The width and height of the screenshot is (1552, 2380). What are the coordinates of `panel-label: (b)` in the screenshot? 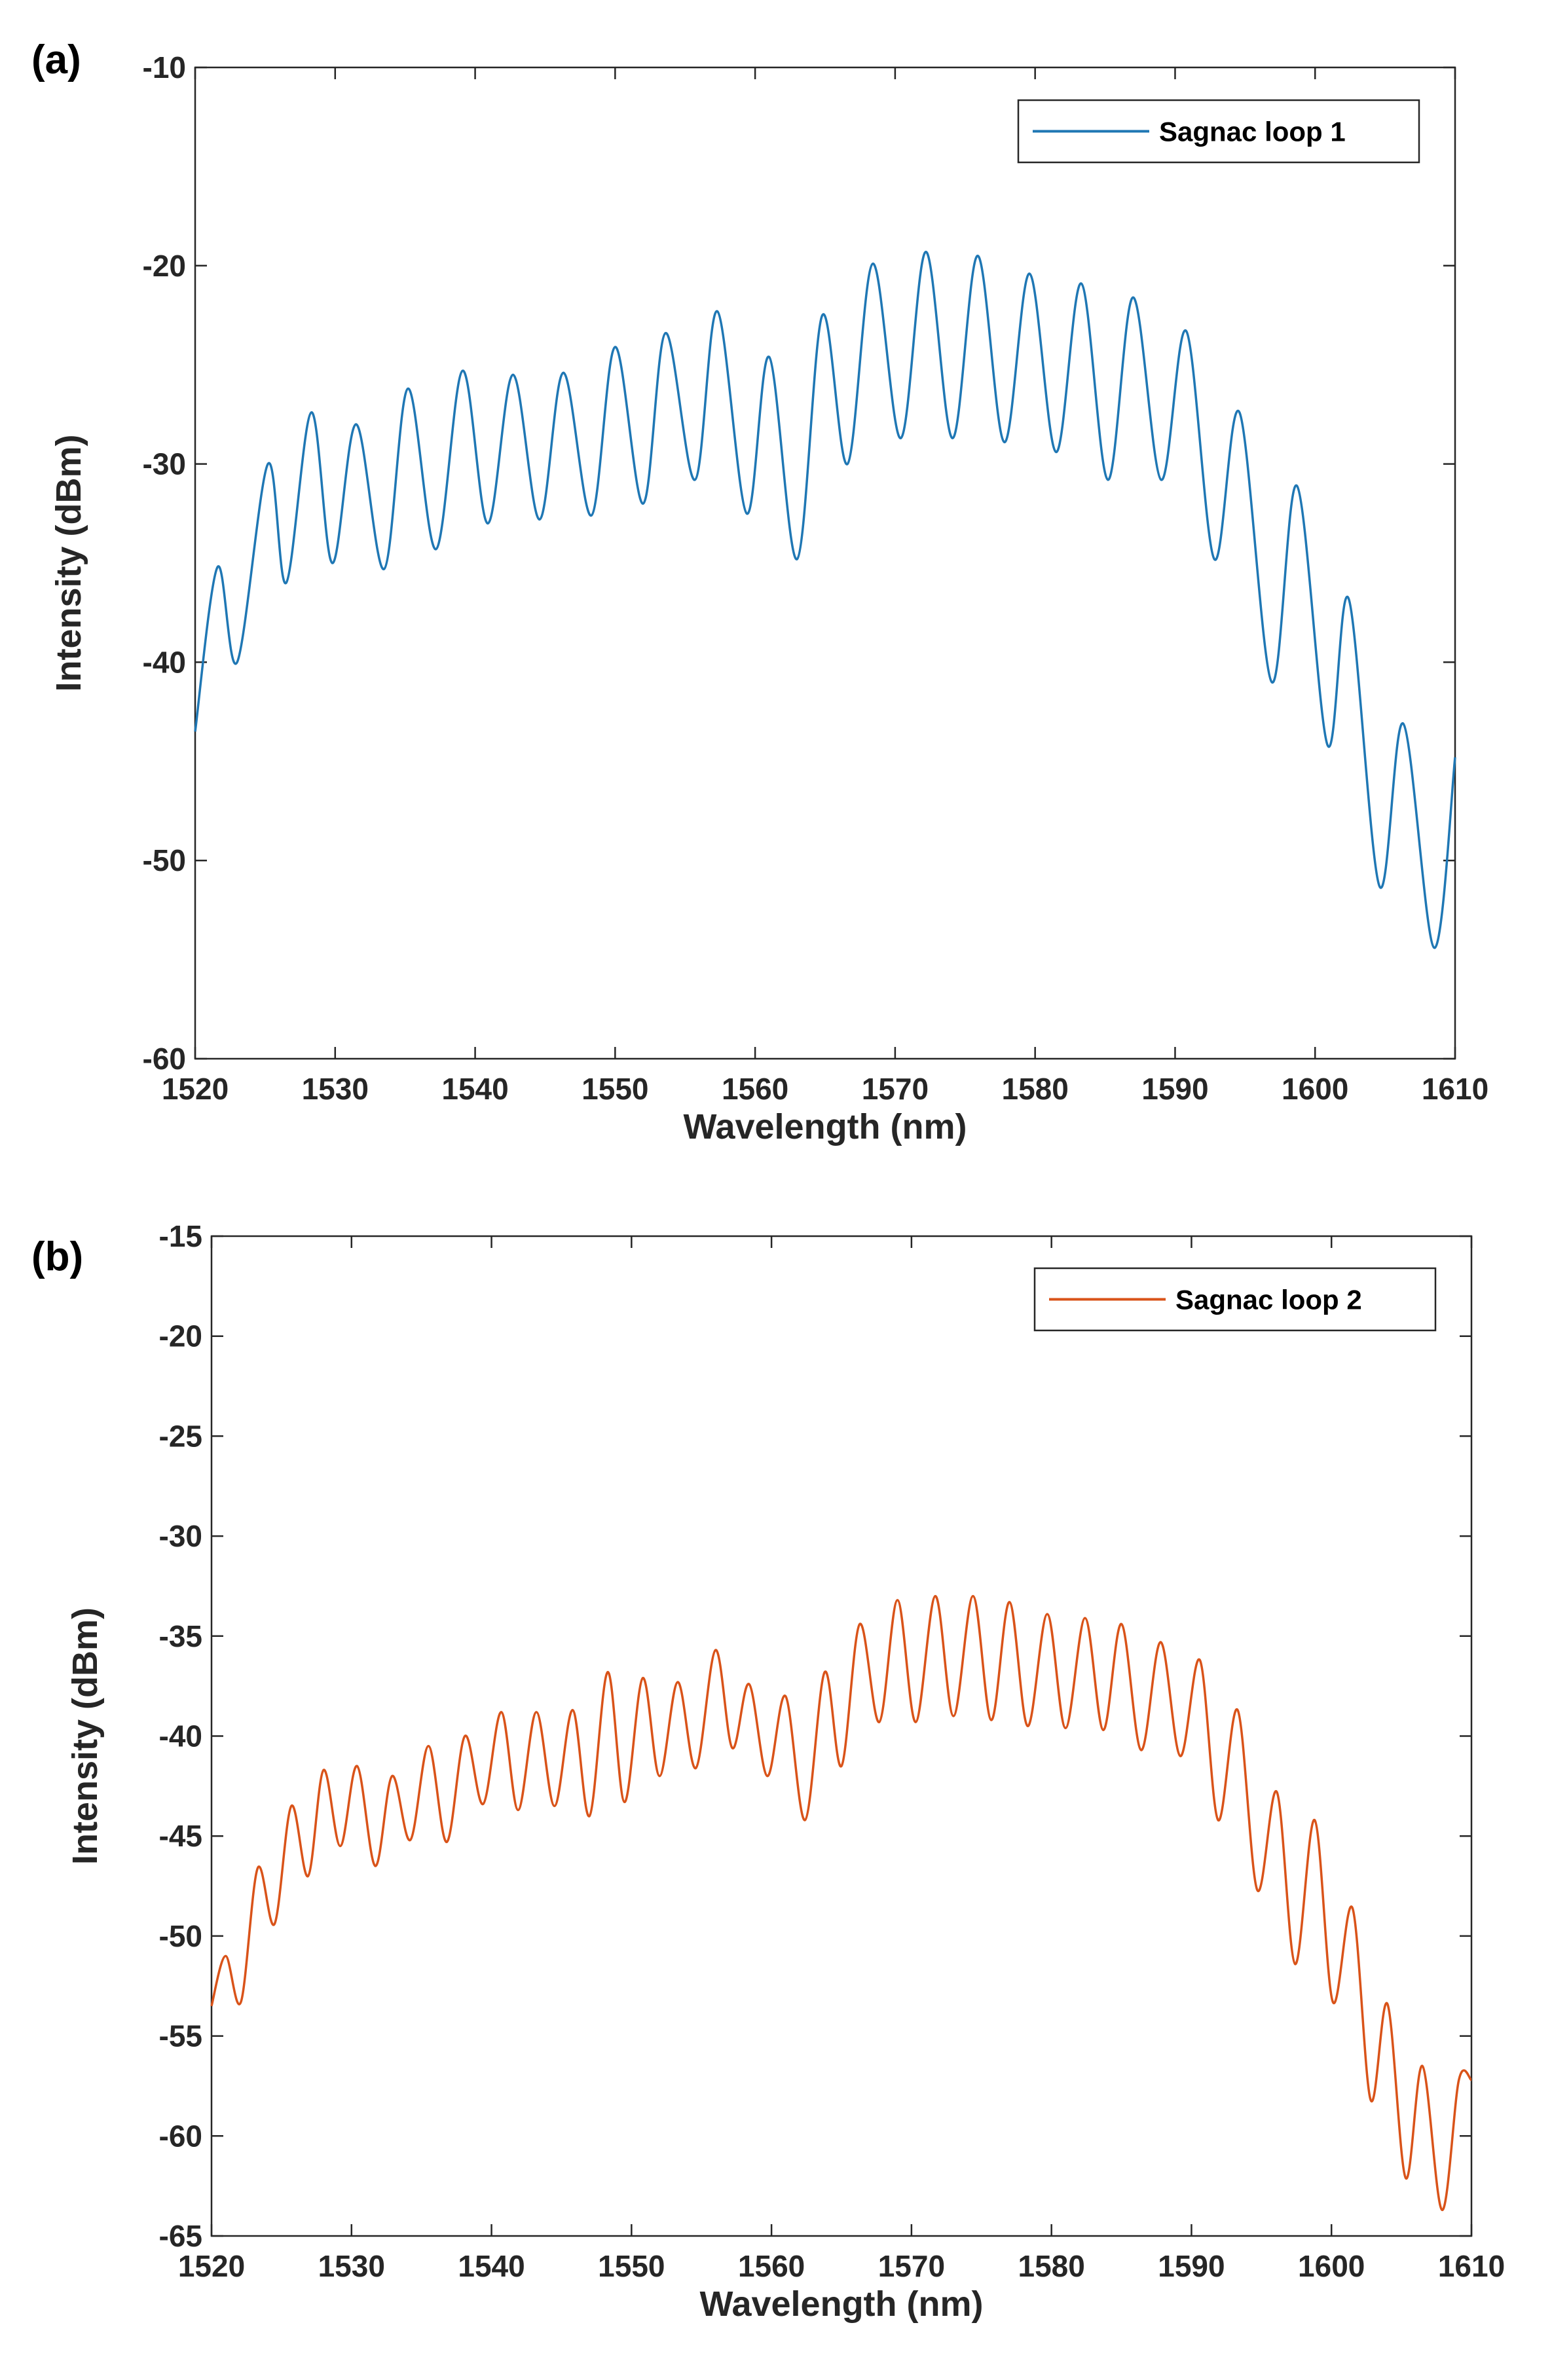 It's located at (57, 1256).